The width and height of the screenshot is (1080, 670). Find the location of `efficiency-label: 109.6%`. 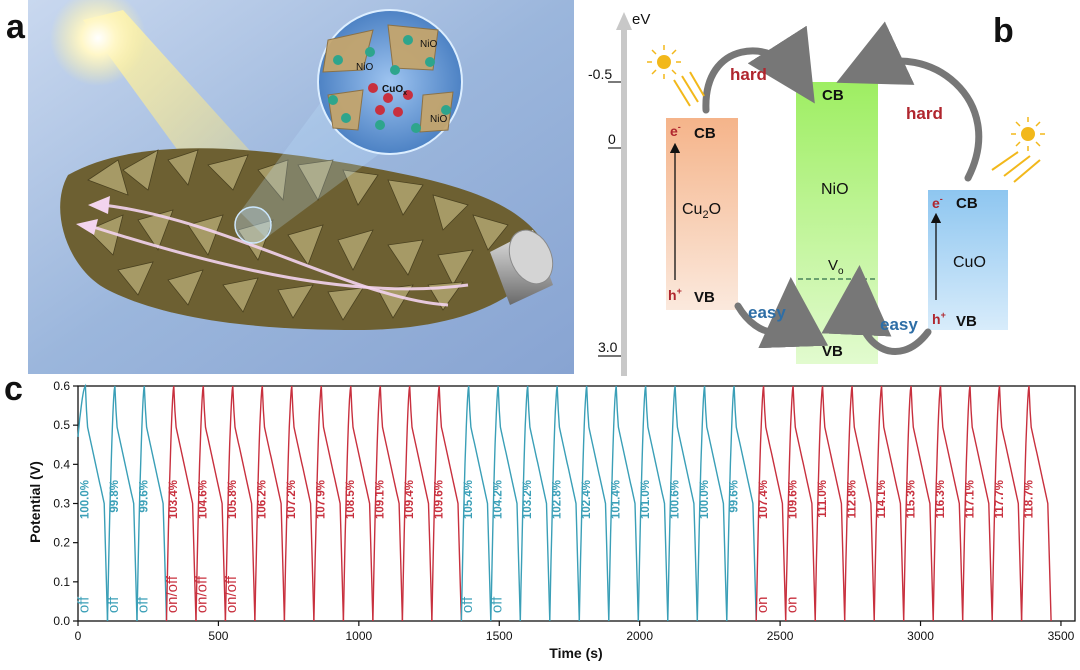

efficiency-label: 109.6% is located at coordinates (440, 499).